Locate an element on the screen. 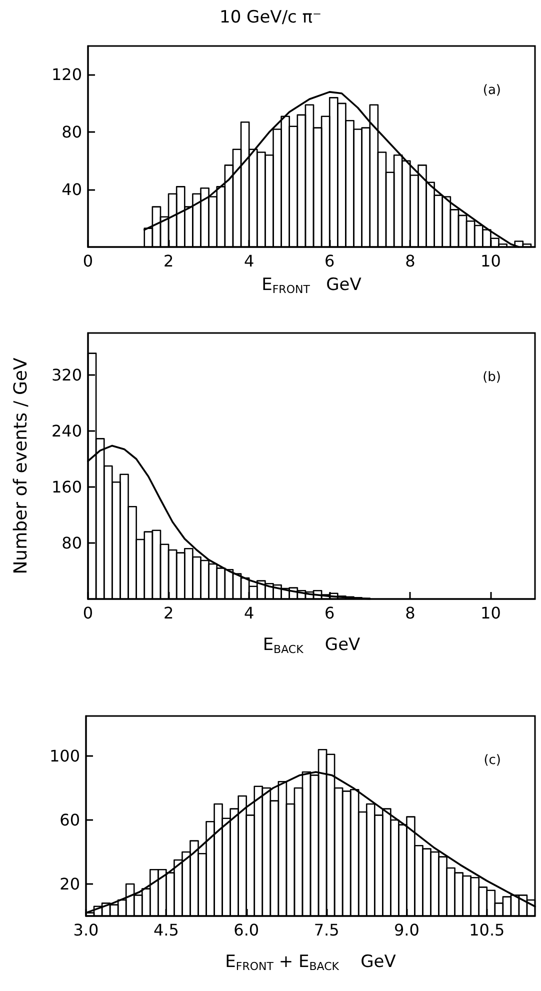  x-tick-label: 7.5 is located at coordinates (327, 930).